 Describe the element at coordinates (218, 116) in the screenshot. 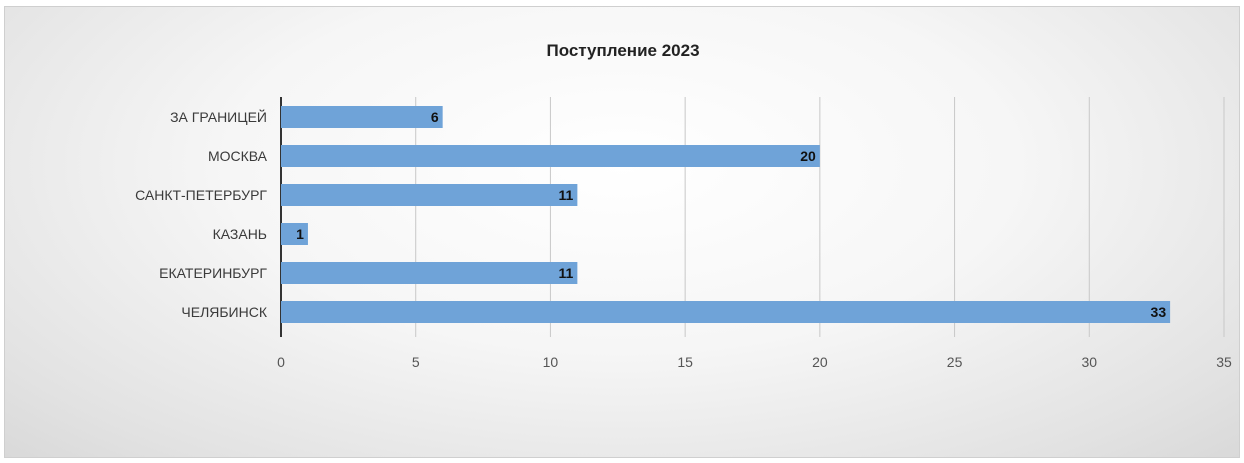

I see `category-label: ЗА ГРАНИЦЕЙ` at that location.